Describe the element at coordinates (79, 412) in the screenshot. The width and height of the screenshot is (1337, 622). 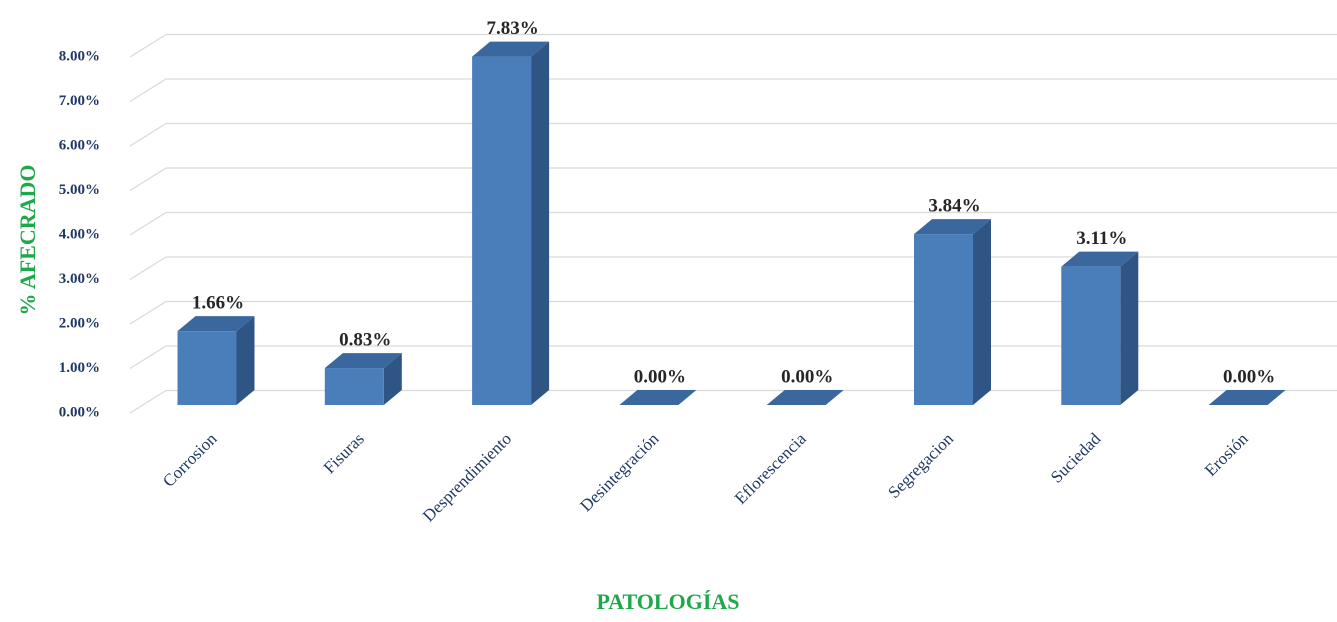
I see `y-tick-label: 0.00%` at that location.